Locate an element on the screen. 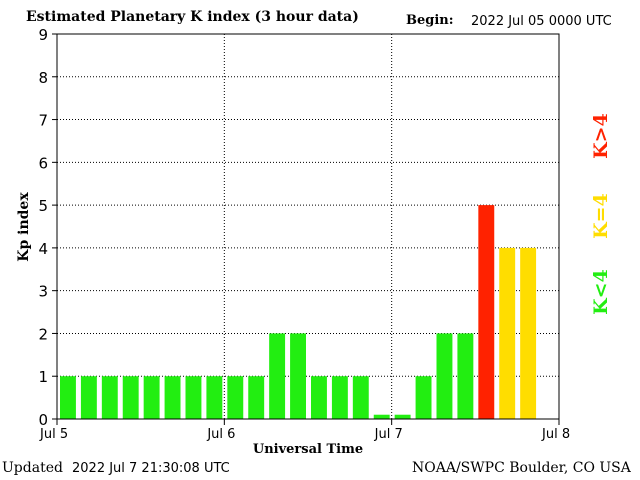  y-tick-label: 3 is located at coordinates (43, 292).